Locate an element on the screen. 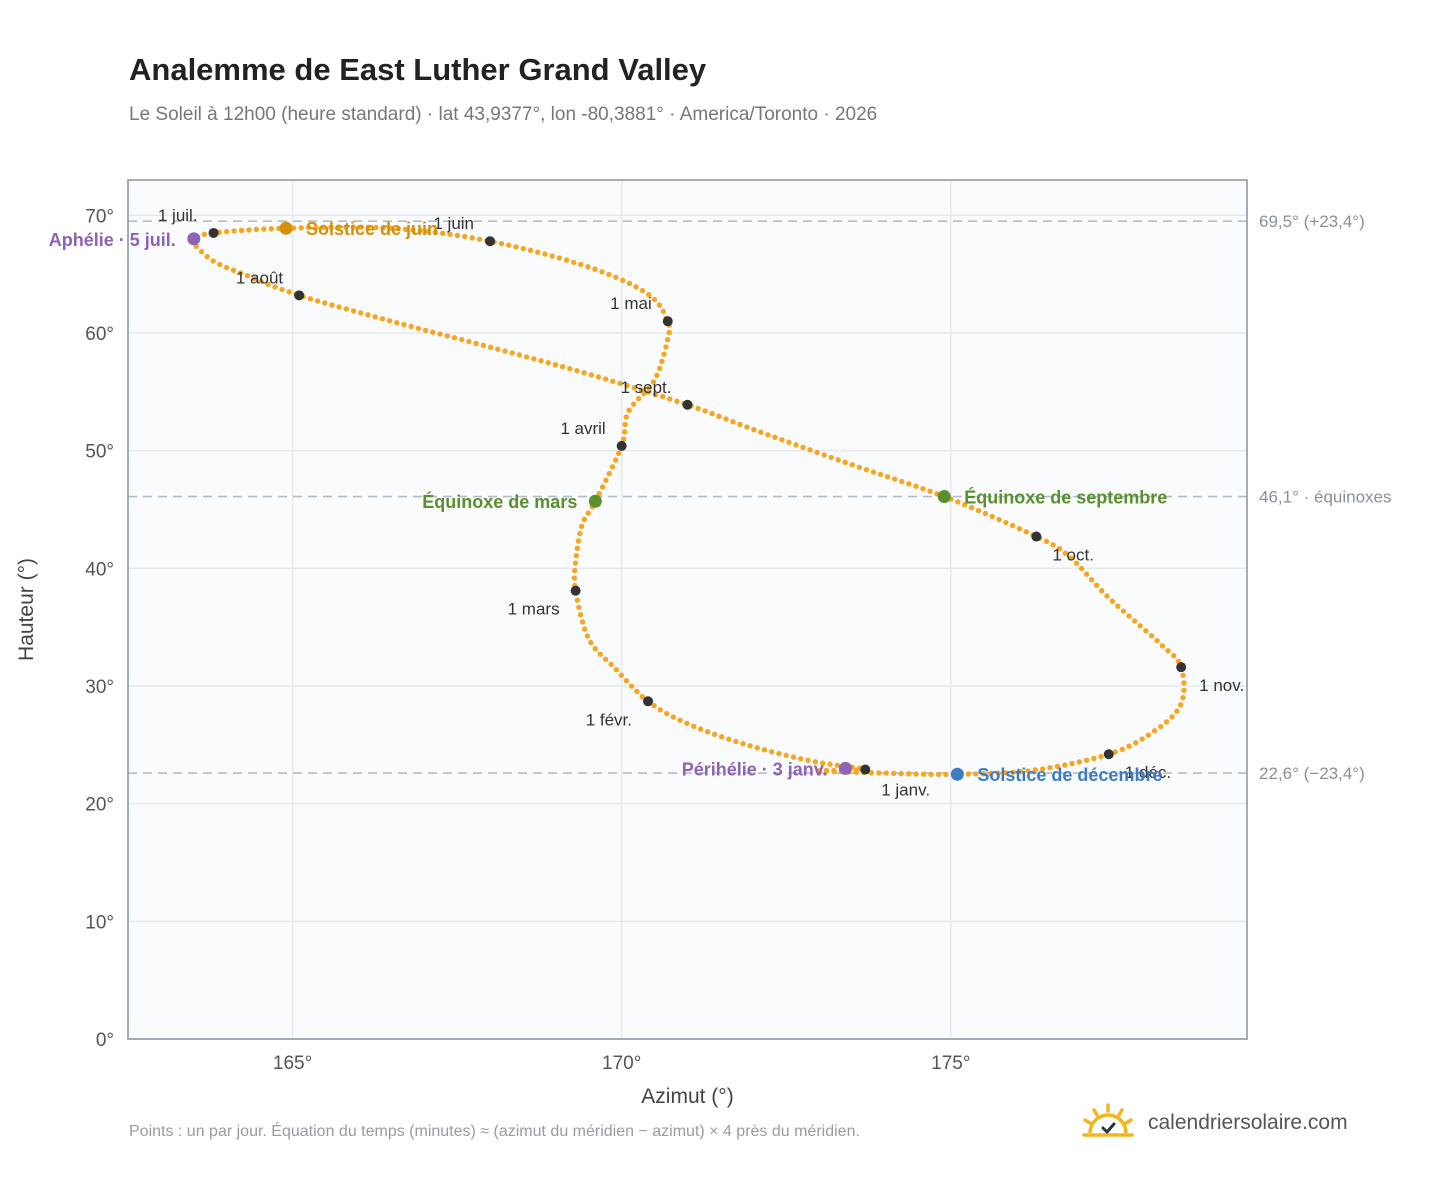  month-label: 1 juil. is located at coordinates (178, 215).